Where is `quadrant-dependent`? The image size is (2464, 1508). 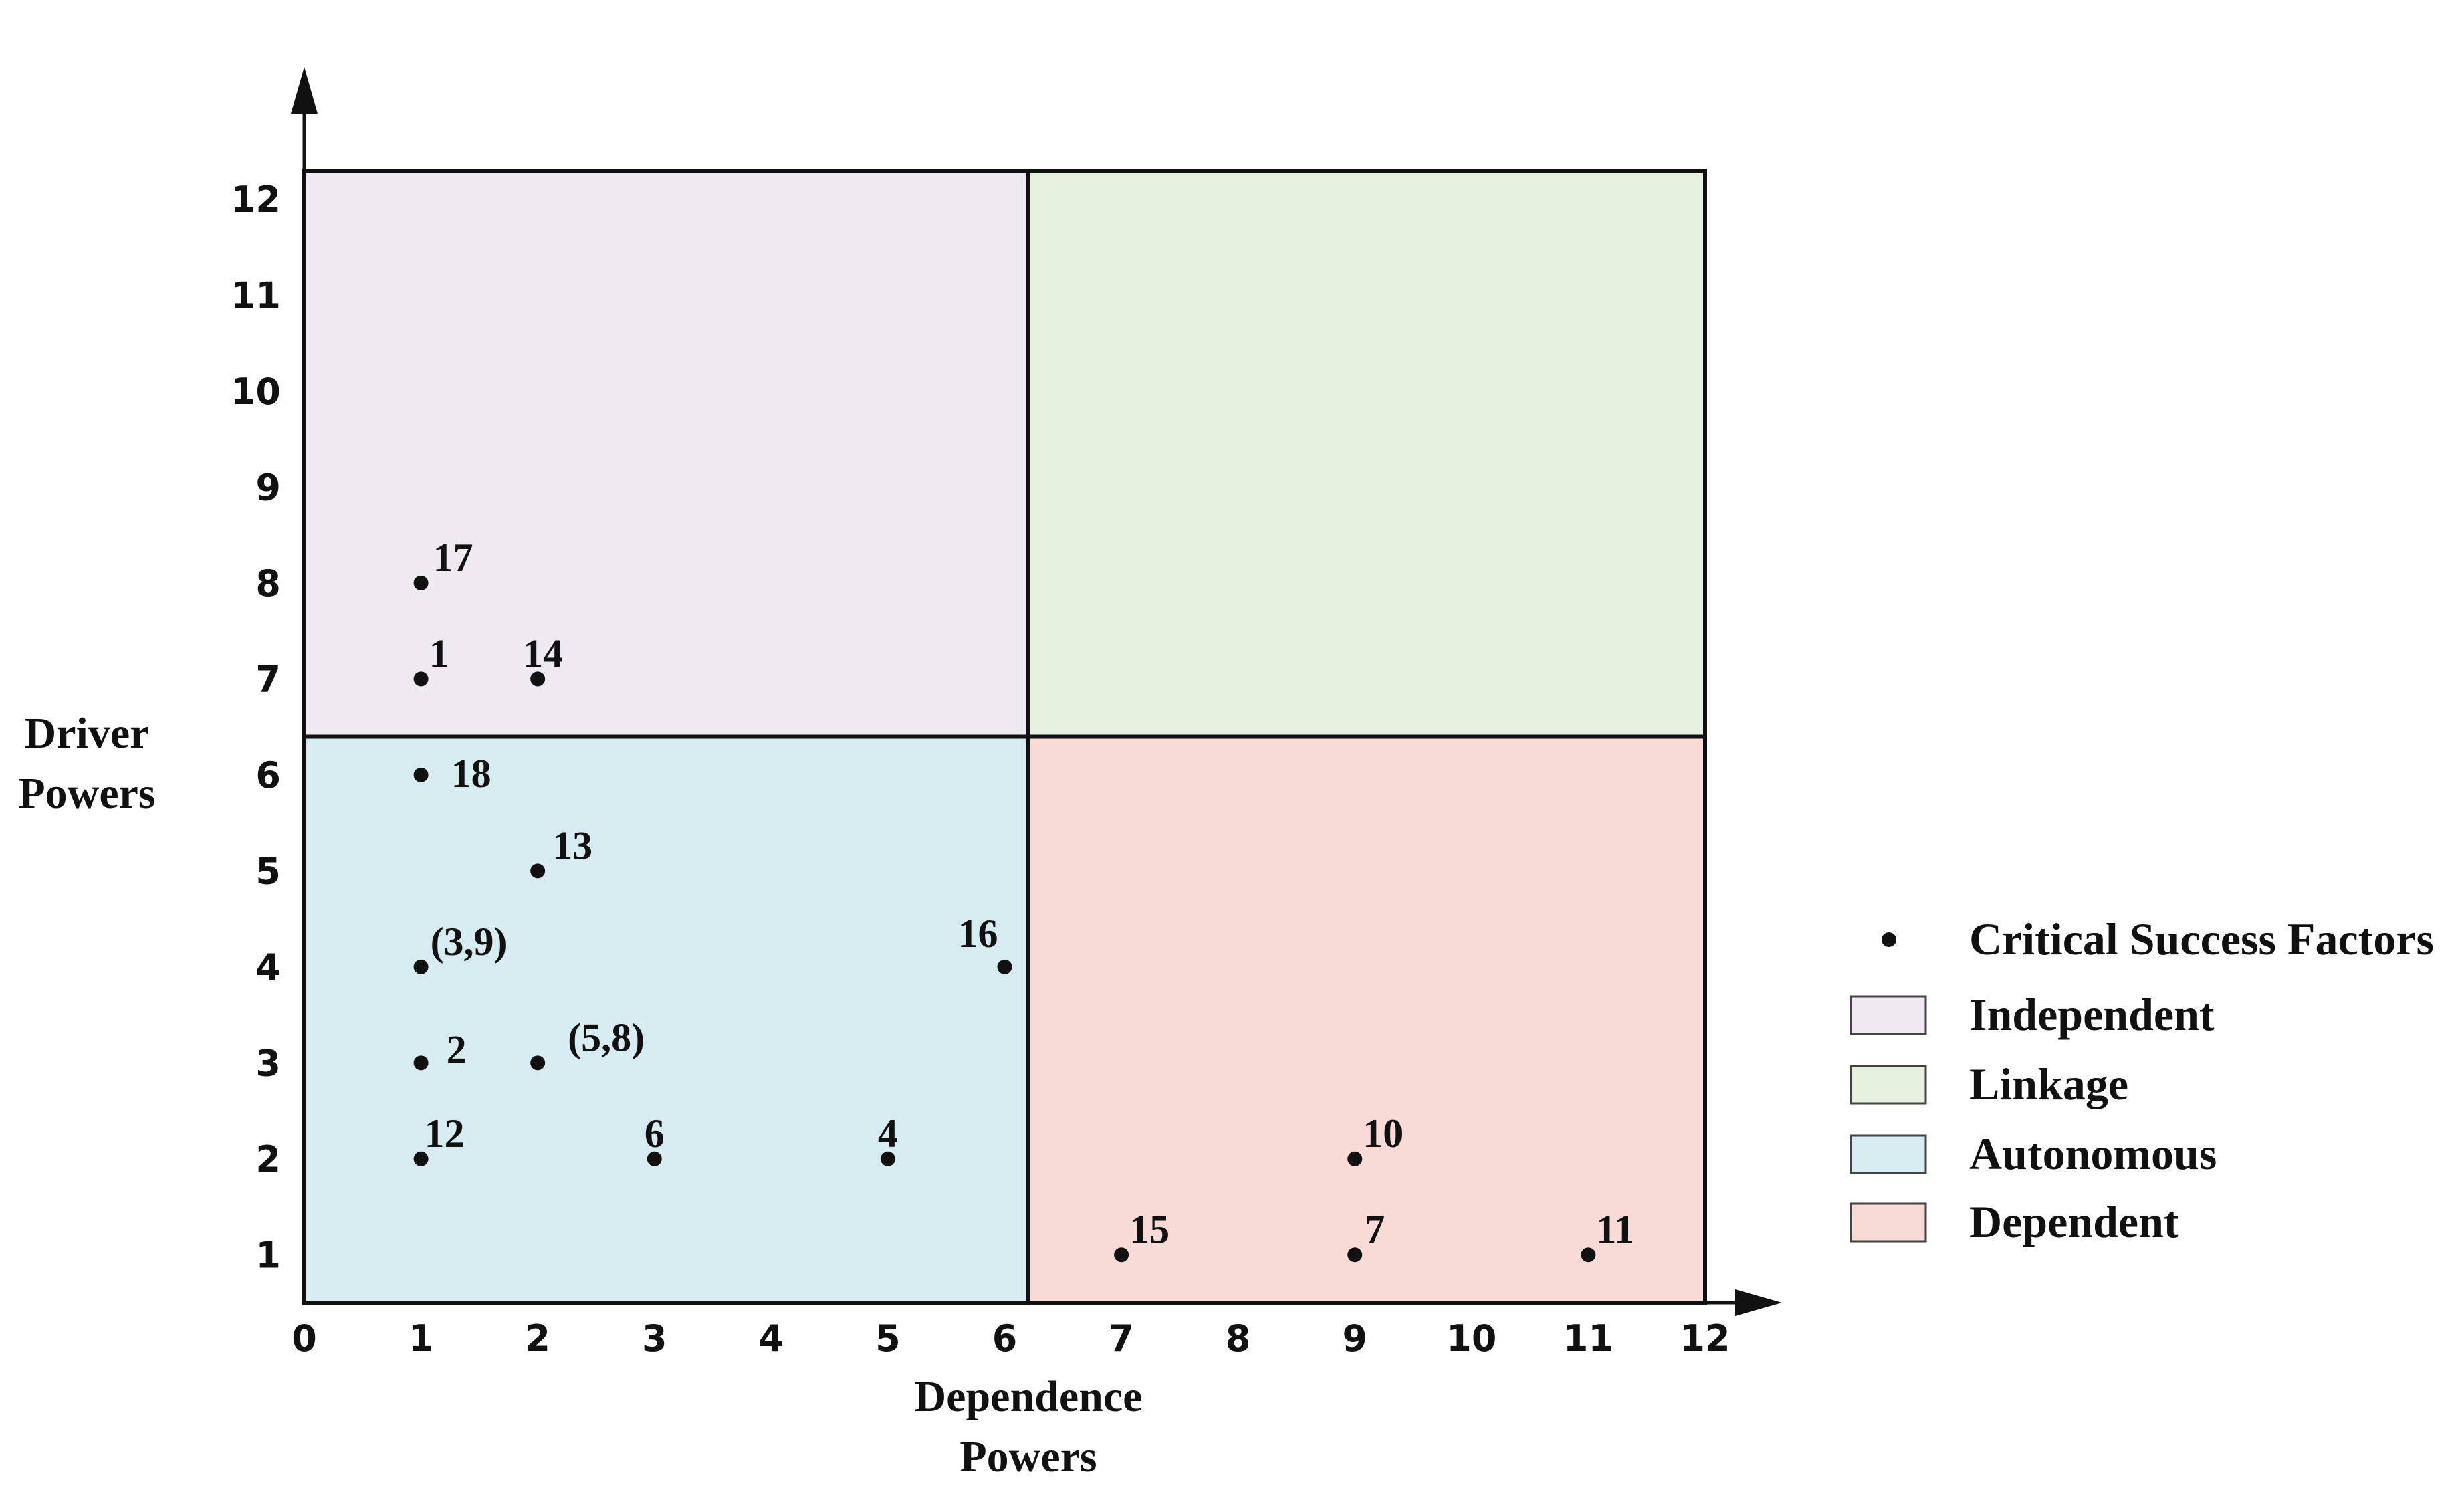
quadrant-dependent is located at coordinates (1366, 1019).